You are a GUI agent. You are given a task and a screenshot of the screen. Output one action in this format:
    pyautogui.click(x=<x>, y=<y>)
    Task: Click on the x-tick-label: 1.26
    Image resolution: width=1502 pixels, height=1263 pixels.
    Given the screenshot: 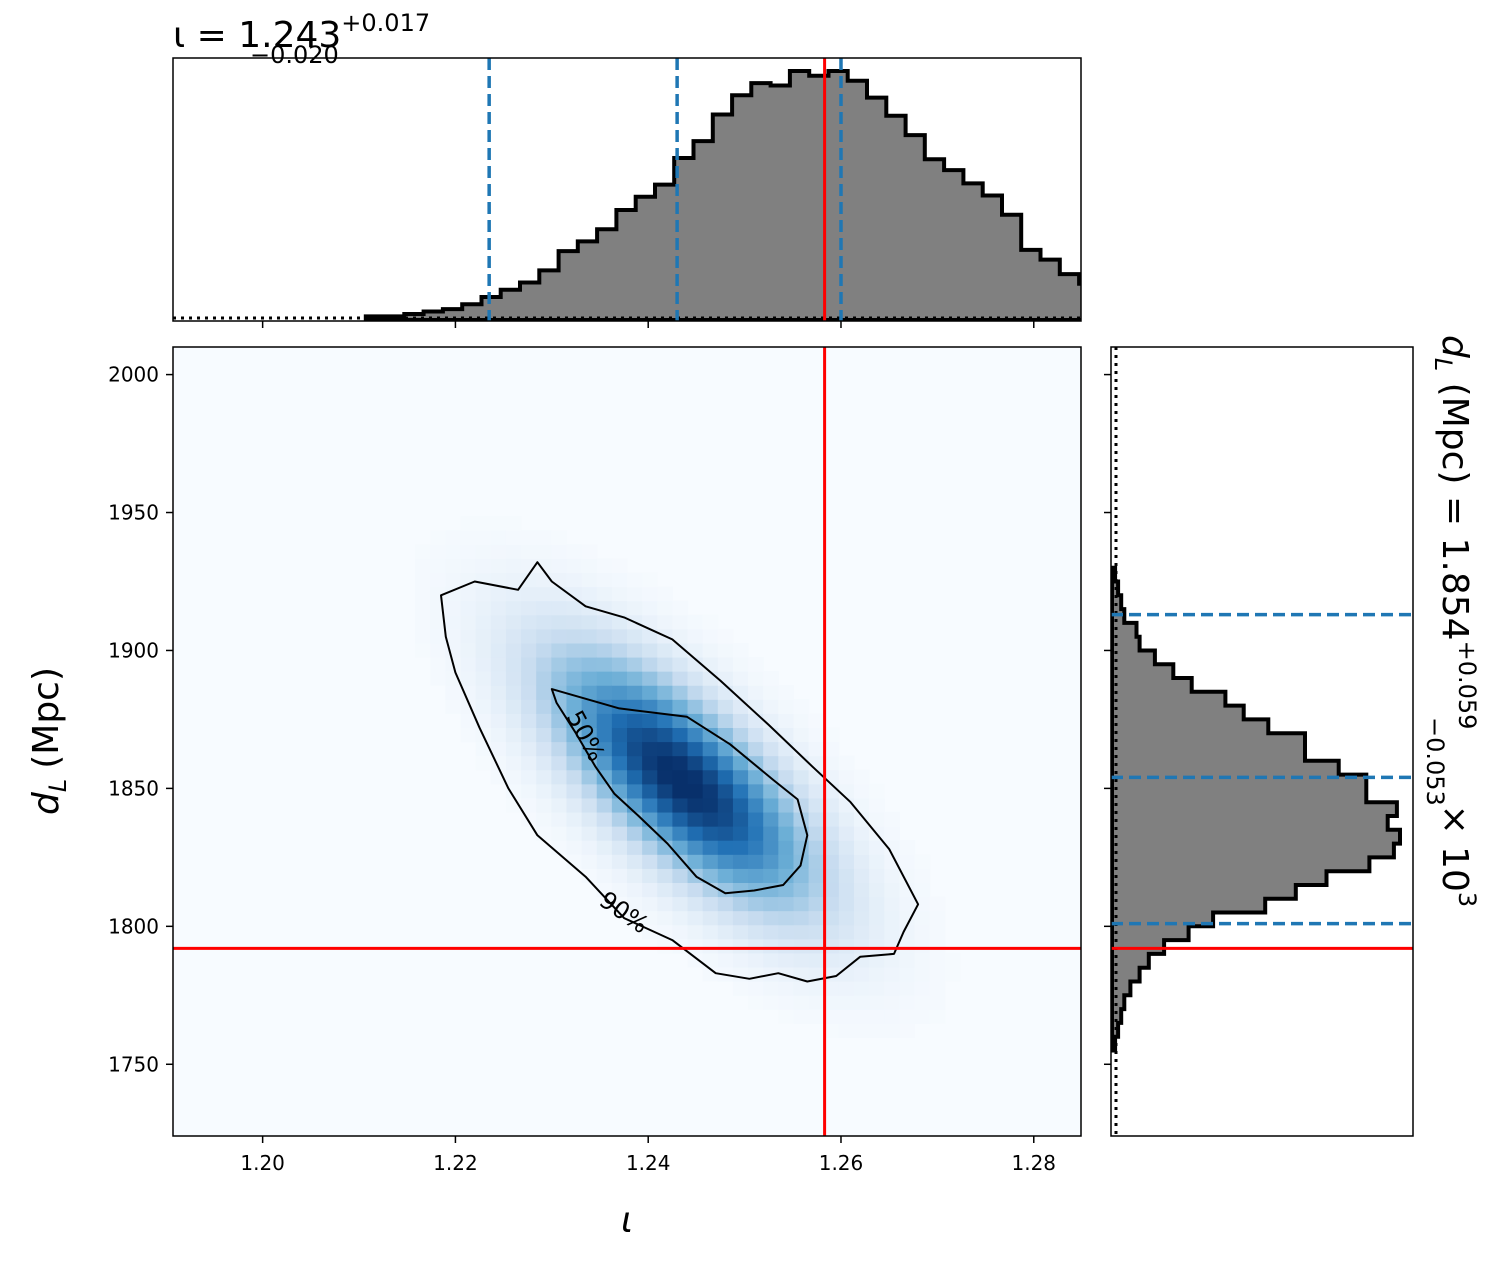 What is the action you would take?
    pyautogui.click(x=841, y=1163)
    